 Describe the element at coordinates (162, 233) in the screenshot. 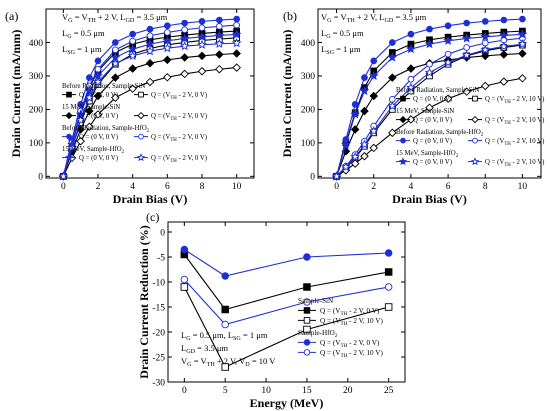

I see `y-tick-label: 0` at that location.